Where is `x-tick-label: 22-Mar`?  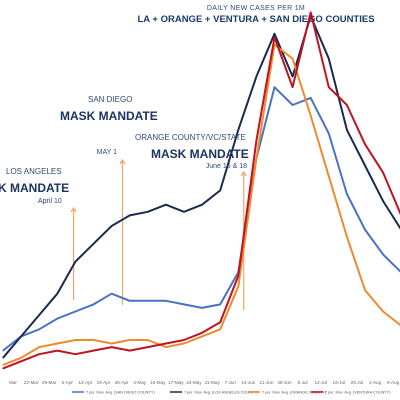
x-tick-label: 22-Mar is located at coordinates (31, 382).